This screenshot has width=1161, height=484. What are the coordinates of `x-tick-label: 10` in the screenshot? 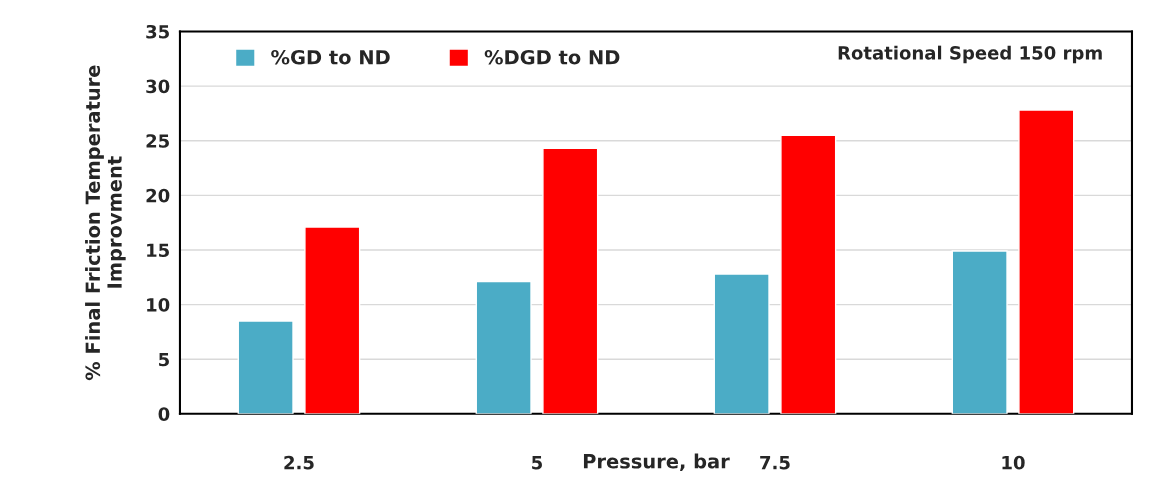 It's located at (1013, 462).